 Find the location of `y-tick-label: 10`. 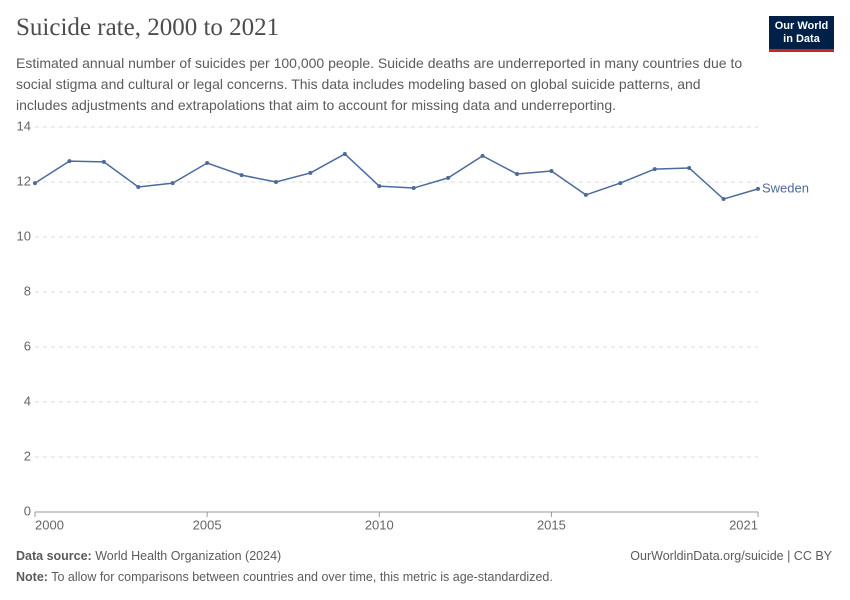

y-tick-label: 10 is located at coordinates (24, 235).